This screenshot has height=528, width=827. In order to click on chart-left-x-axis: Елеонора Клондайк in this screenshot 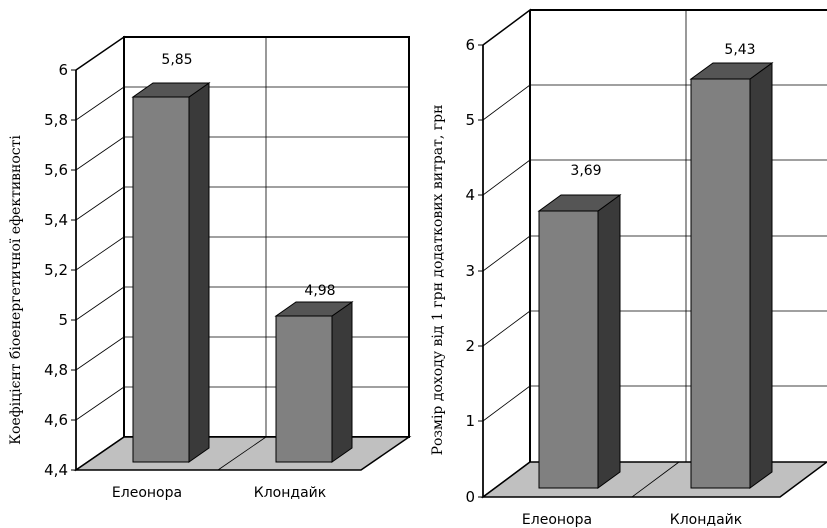, I will do `click(219, 493)`.